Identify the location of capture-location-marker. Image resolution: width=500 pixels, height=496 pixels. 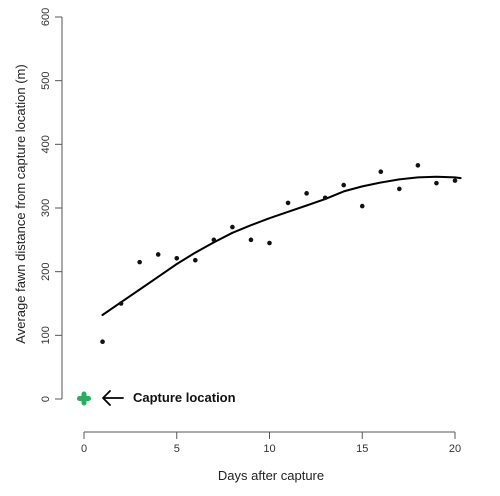
(84, 398).